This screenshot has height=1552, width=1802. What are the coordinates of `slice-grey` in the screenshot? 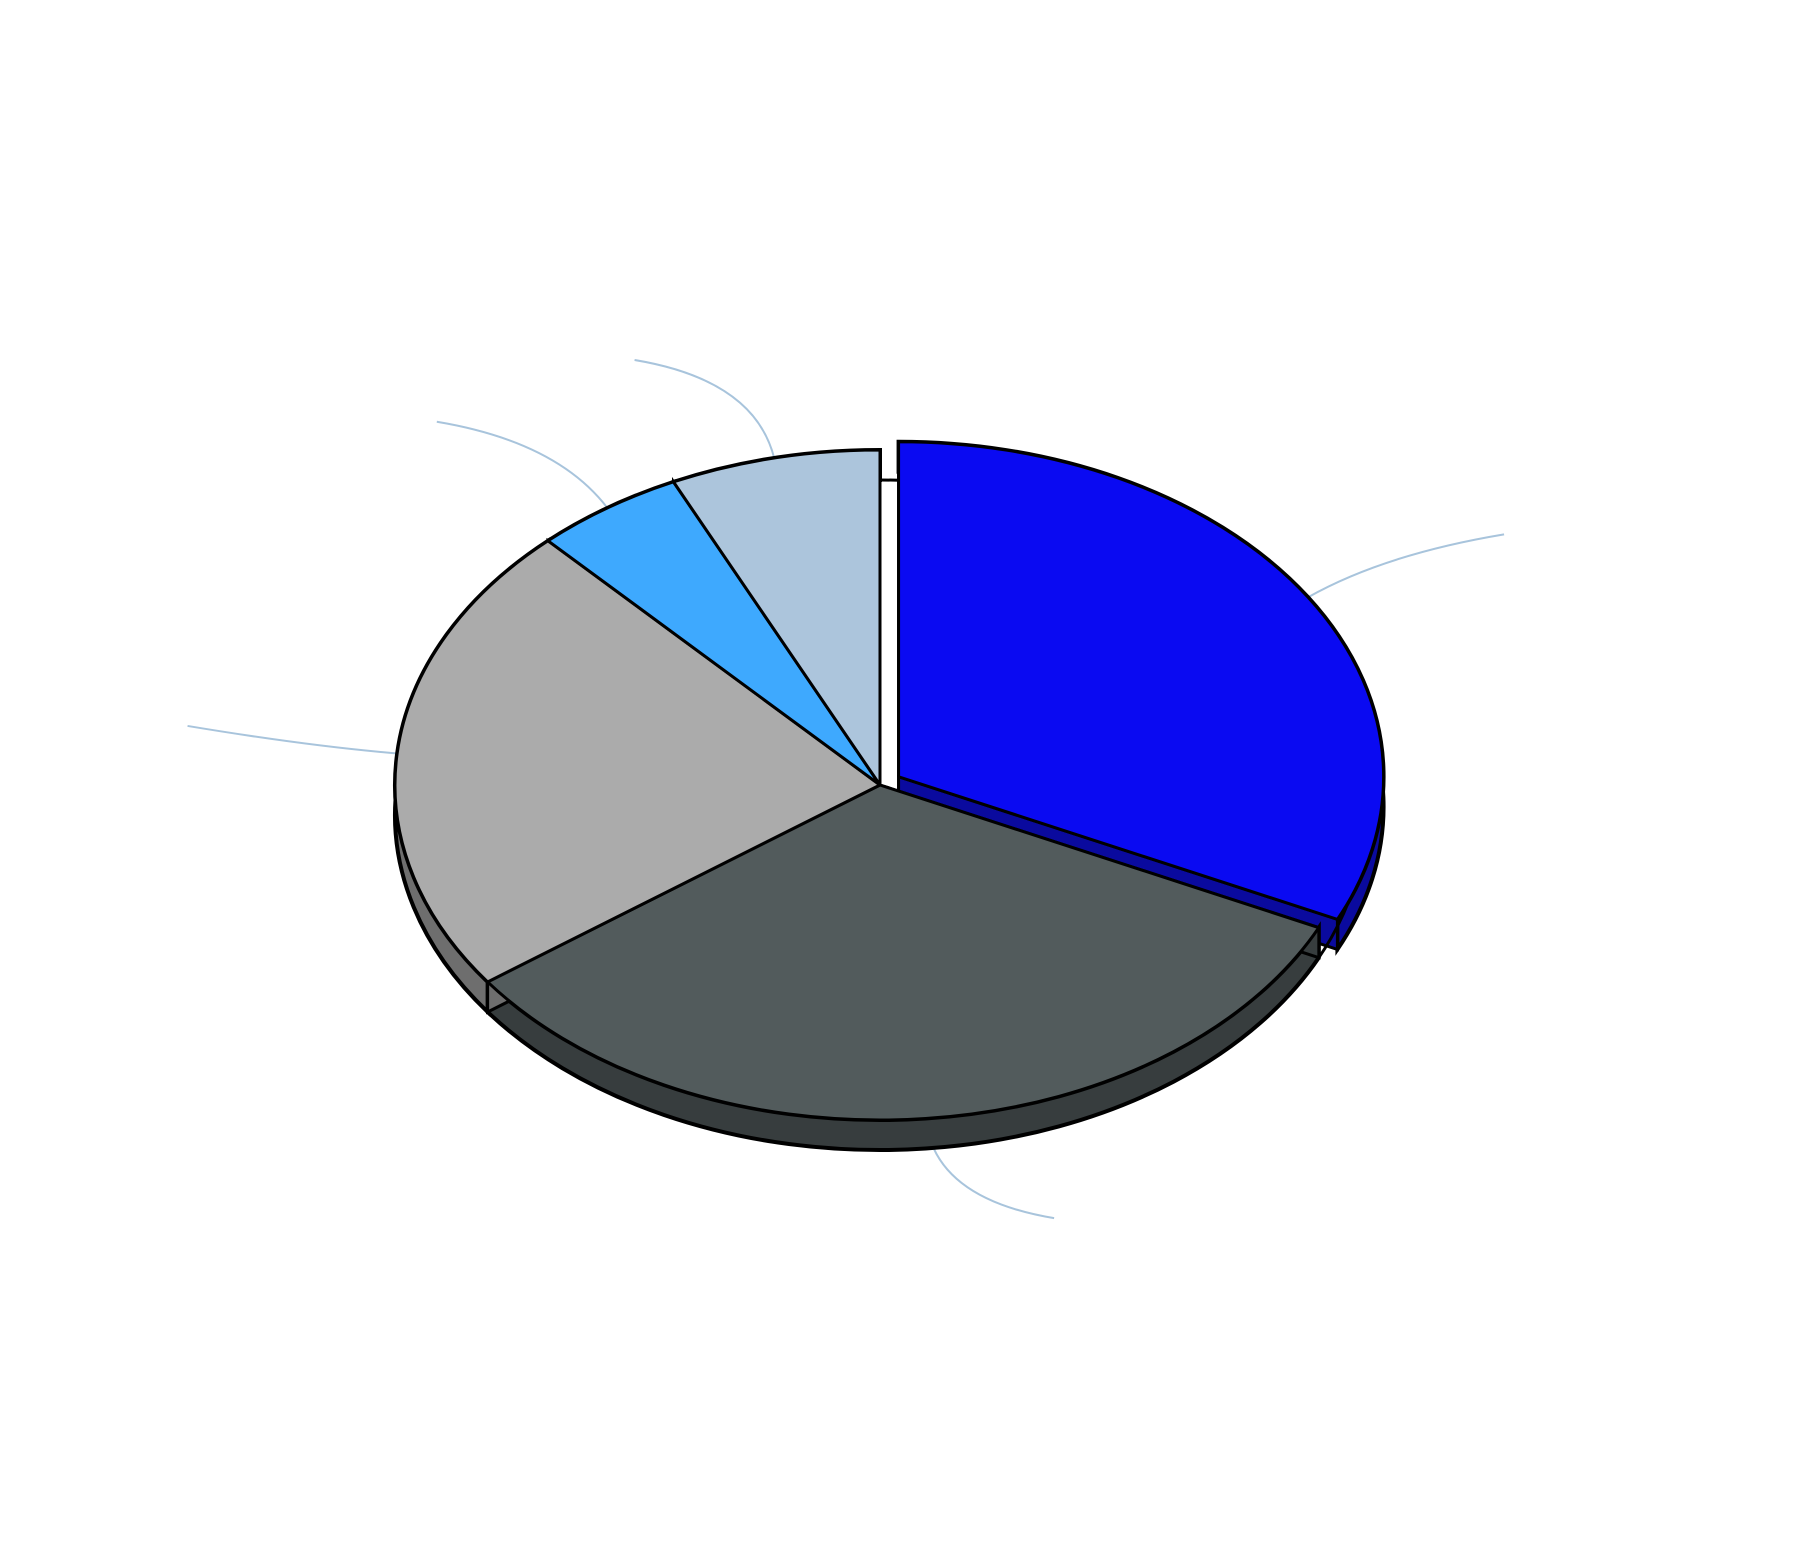 It's located at (637, 761).